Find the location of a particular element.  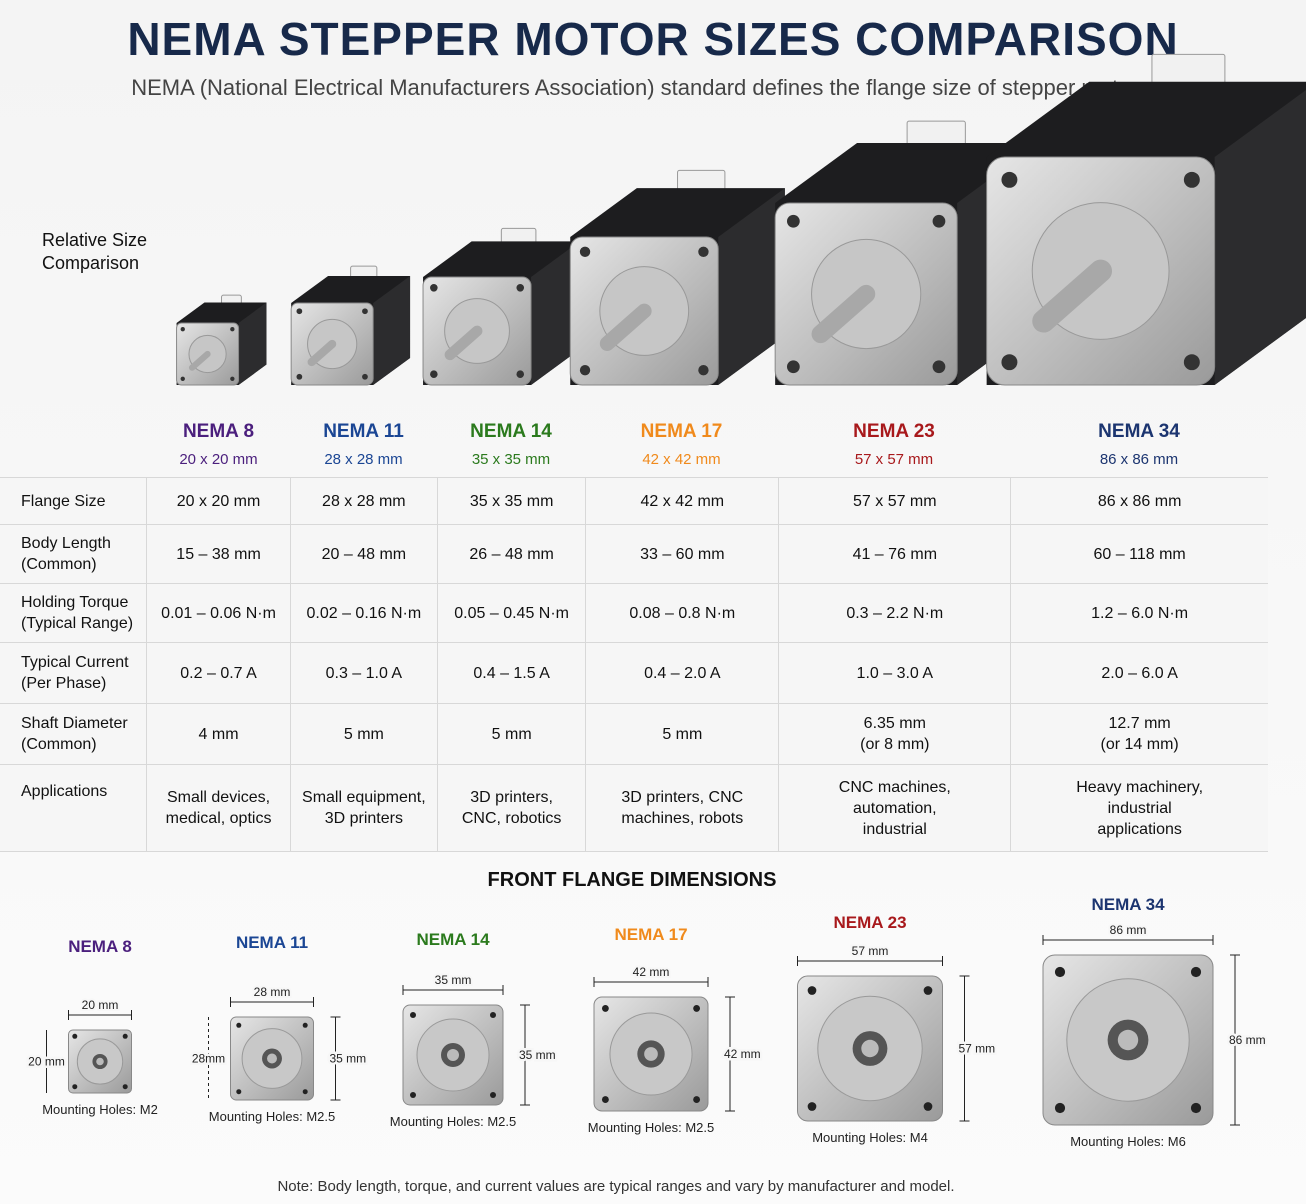

height-label: 35 mm is located at coordinates (348, 1059).